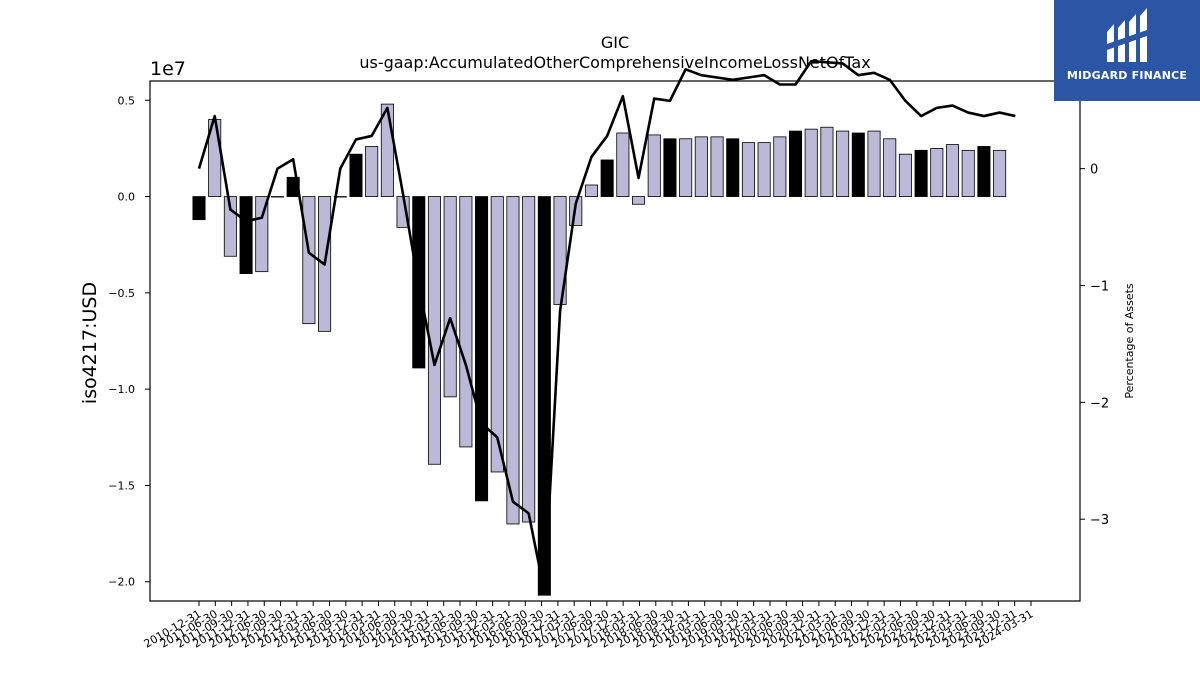  Describe the element at coordinates (127, 100) in the screenshot. I see `y-tick-label: 0.5` at that location.